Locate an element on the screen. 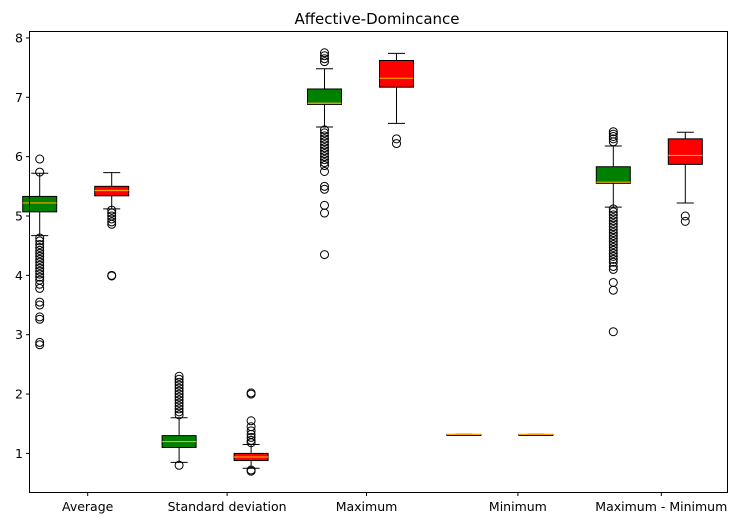  y-tick-label: 1 is located at coordinates (19, 453).